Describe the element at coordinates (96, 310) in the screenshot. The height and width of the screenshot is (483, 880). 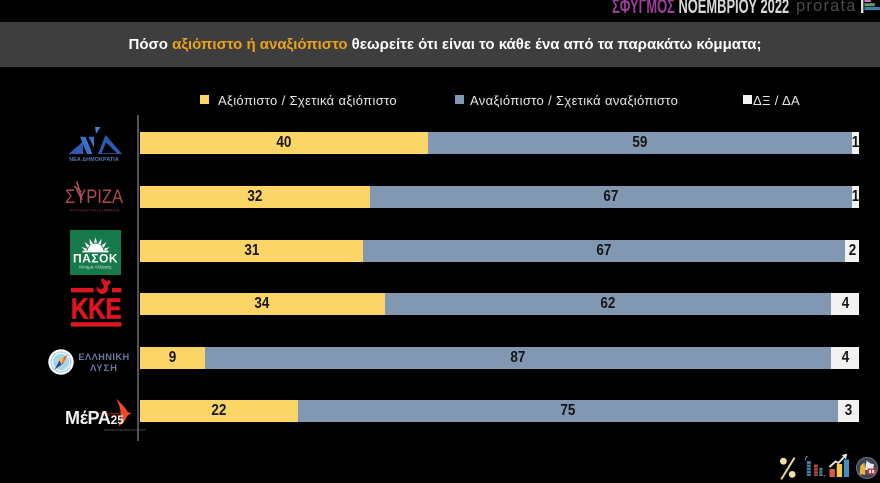
I see `svg-text: KKE` at that location.